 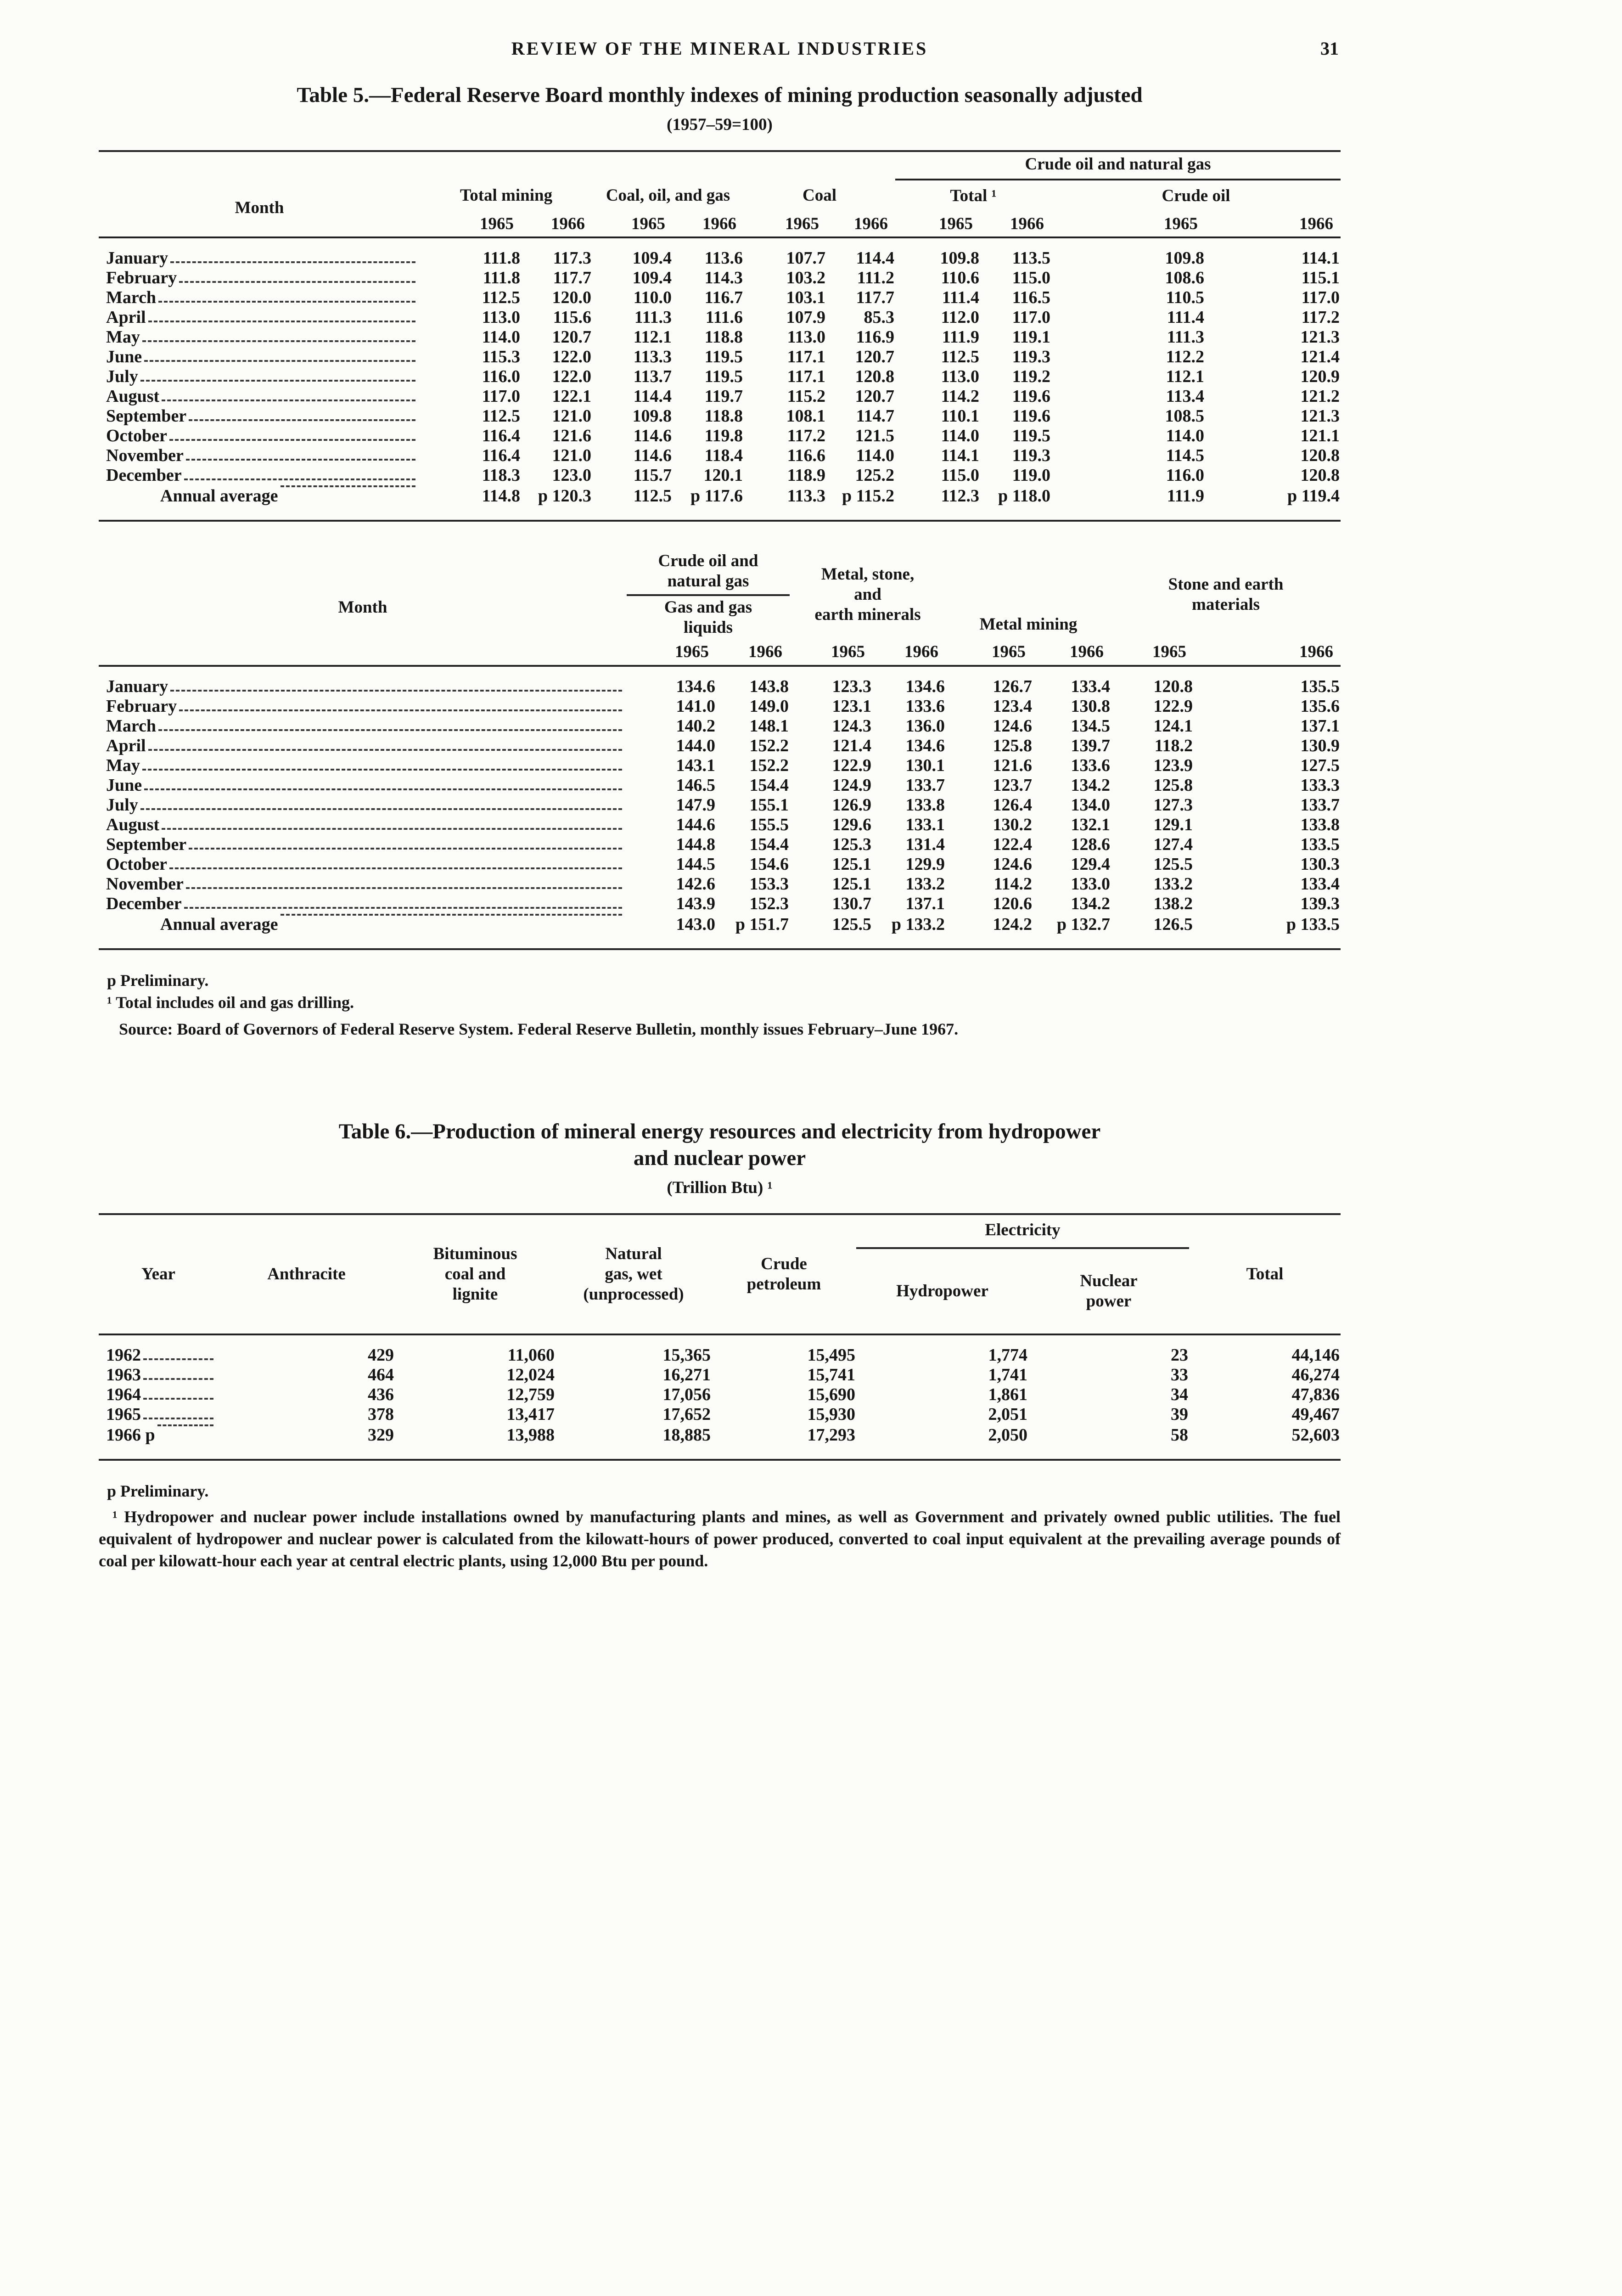 What do you see at coordinates (501, 476) in the screenshot?
I see `value-cell: 118.3` at bounding box center [501, 476].